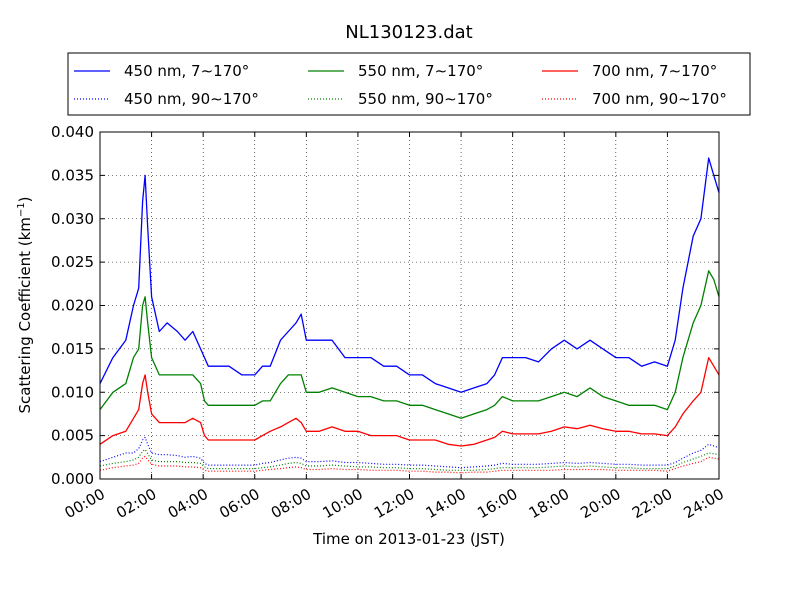  Describe the element at coordinates (408, 32) in the screenshot. I see `chart-title: NL130123.dat` at that location.